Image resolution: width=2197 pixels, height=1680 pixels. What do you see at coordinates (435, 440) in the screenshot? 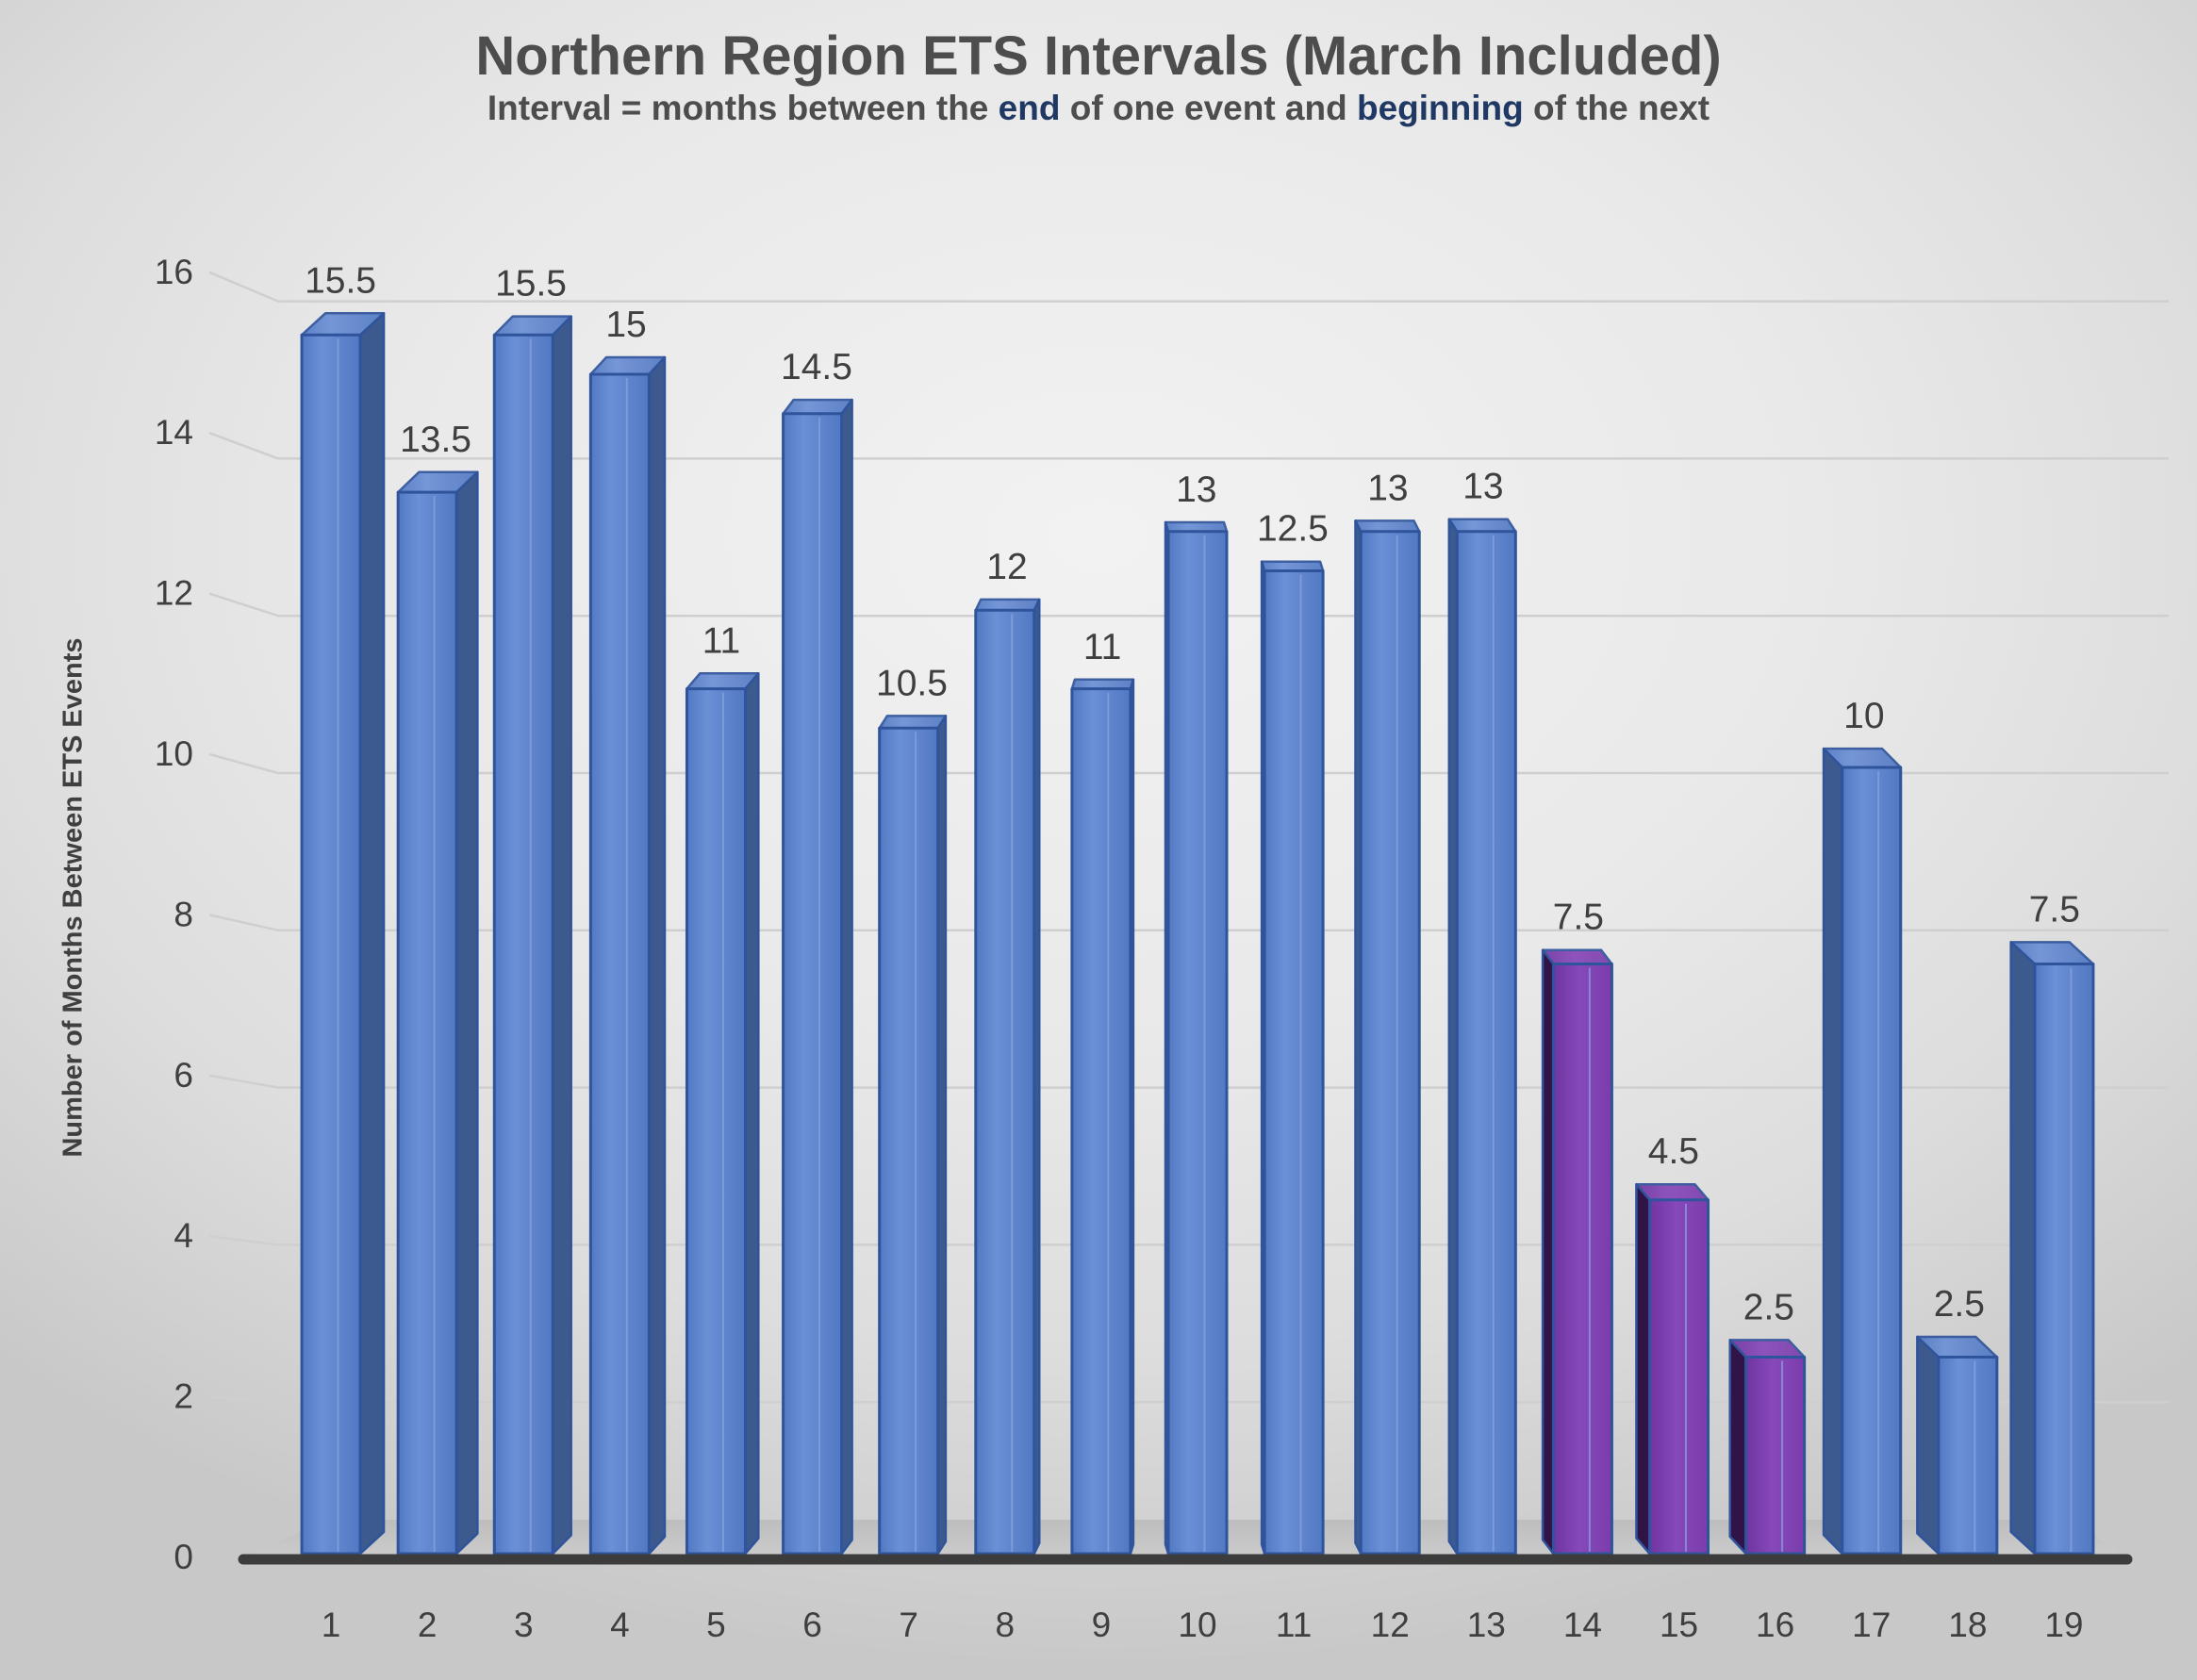
I see `bar-data-label: 13.5` at bounding box center [435, 440].